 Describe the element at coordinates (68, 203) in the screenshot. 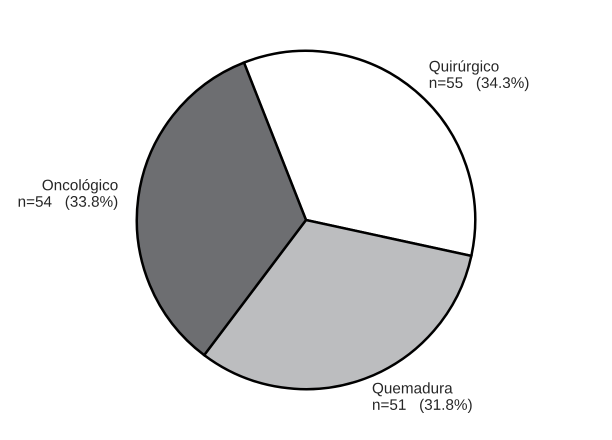

I see `data-label: n=54 (33.8%)` at that location.